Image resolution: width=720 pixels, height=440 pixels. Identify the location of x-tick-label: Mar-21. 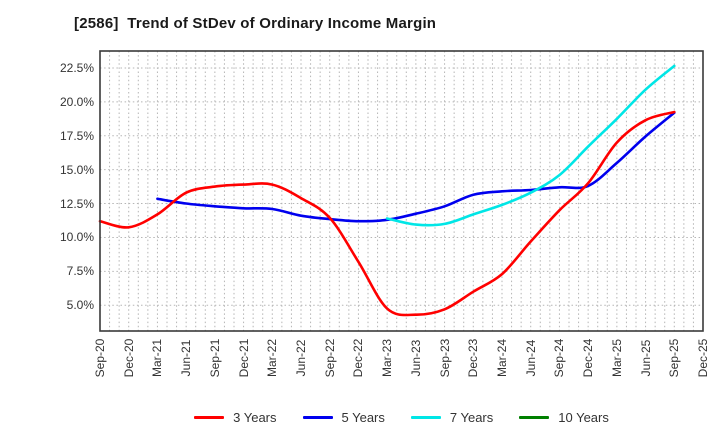
(157, 358).